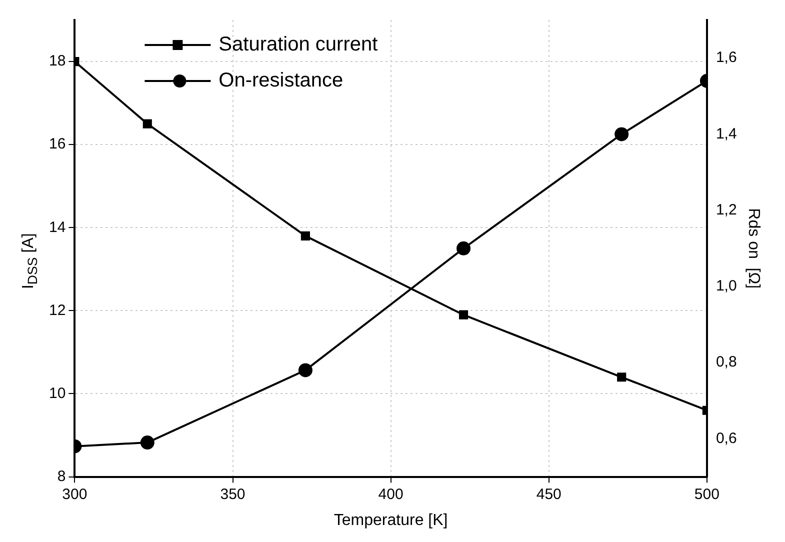 The width and height of the screenshot is (785, 542). I want to click on y2-tick-label: 1,4, so click(726, 133).